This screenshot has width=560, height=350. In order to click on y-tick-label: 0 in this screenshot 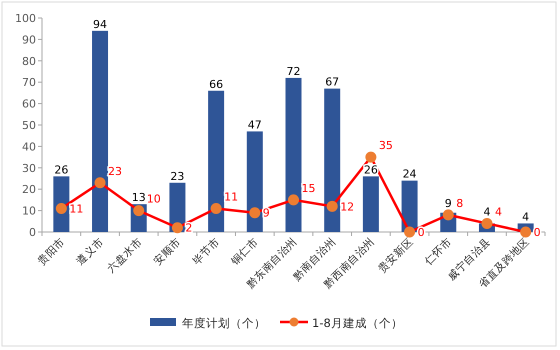, I will do `click(32, 232)`.